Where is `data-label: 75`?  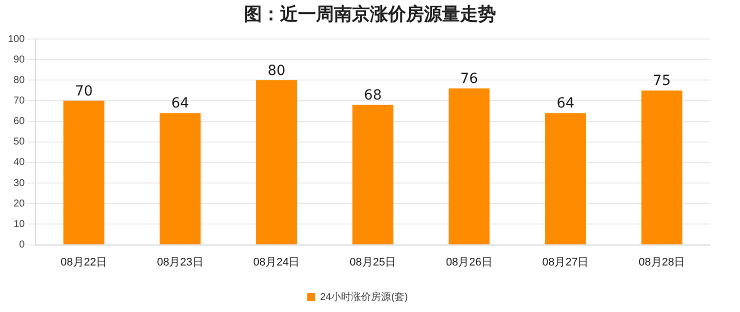 data-label: 75 is located at coordinates (661, 81).